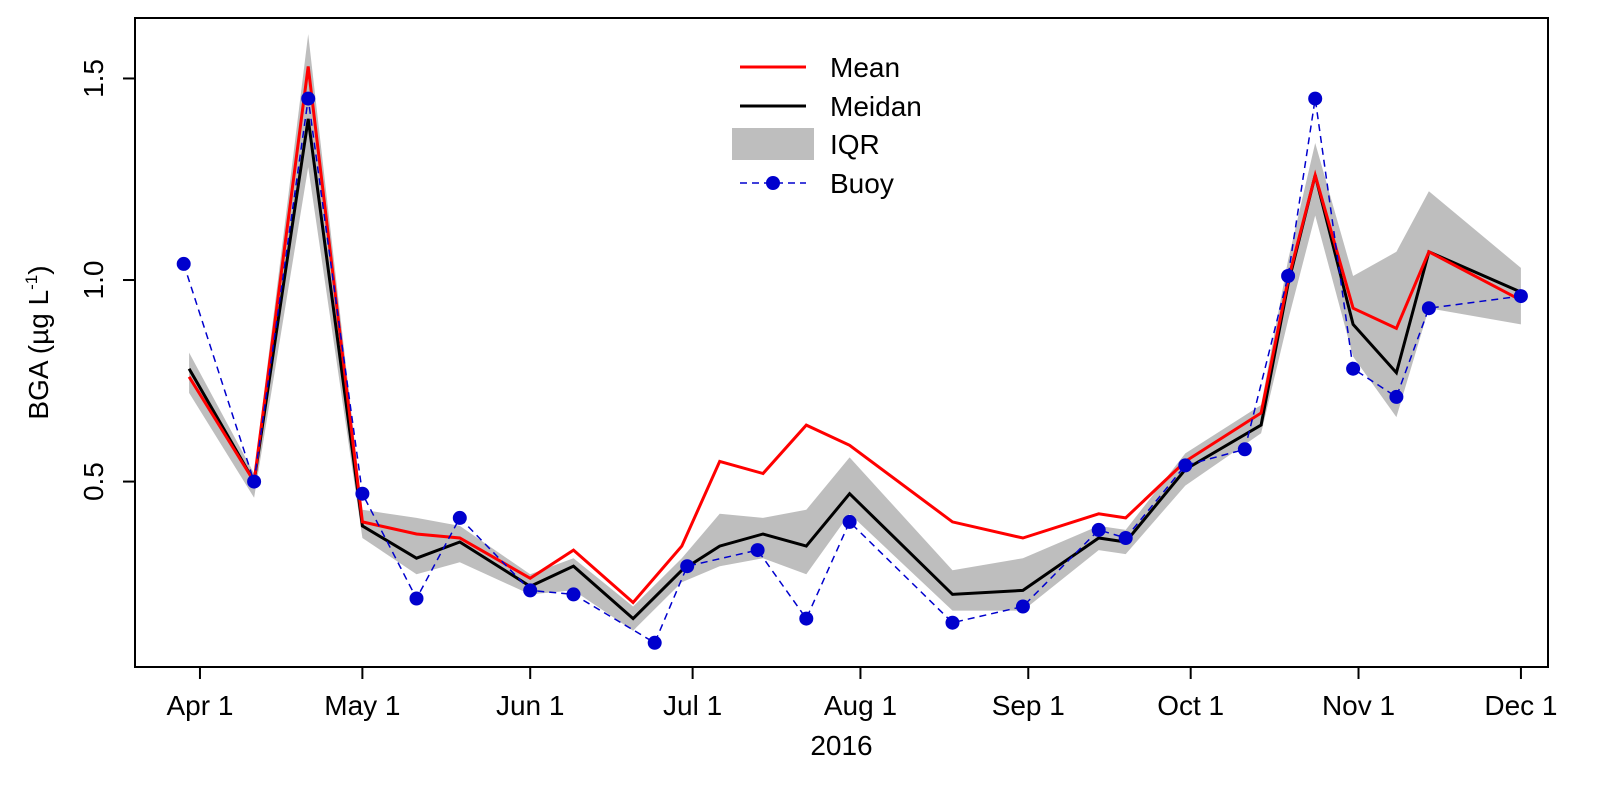  What do you see at coordinates (38, 269) in the screenshot?
I see `y-axis-title-close: )` at bounding box center [38, 269].